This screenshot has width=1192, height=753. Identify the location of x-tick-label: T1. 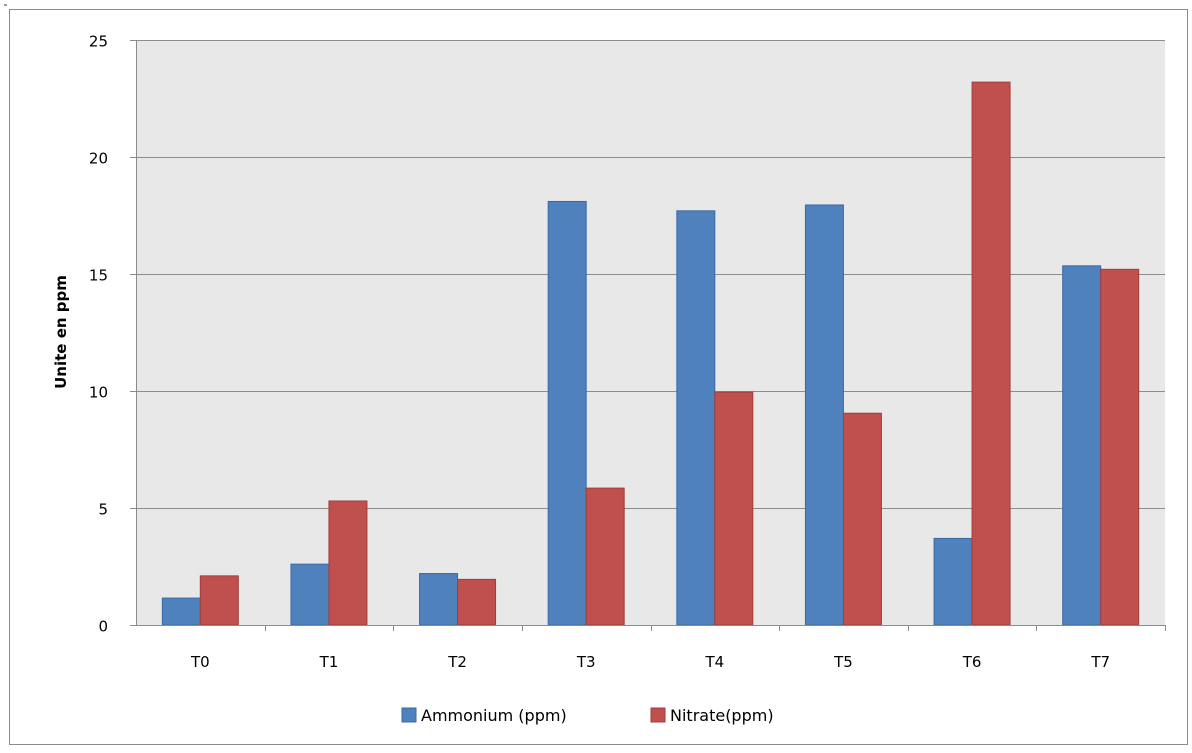
(329, 662).